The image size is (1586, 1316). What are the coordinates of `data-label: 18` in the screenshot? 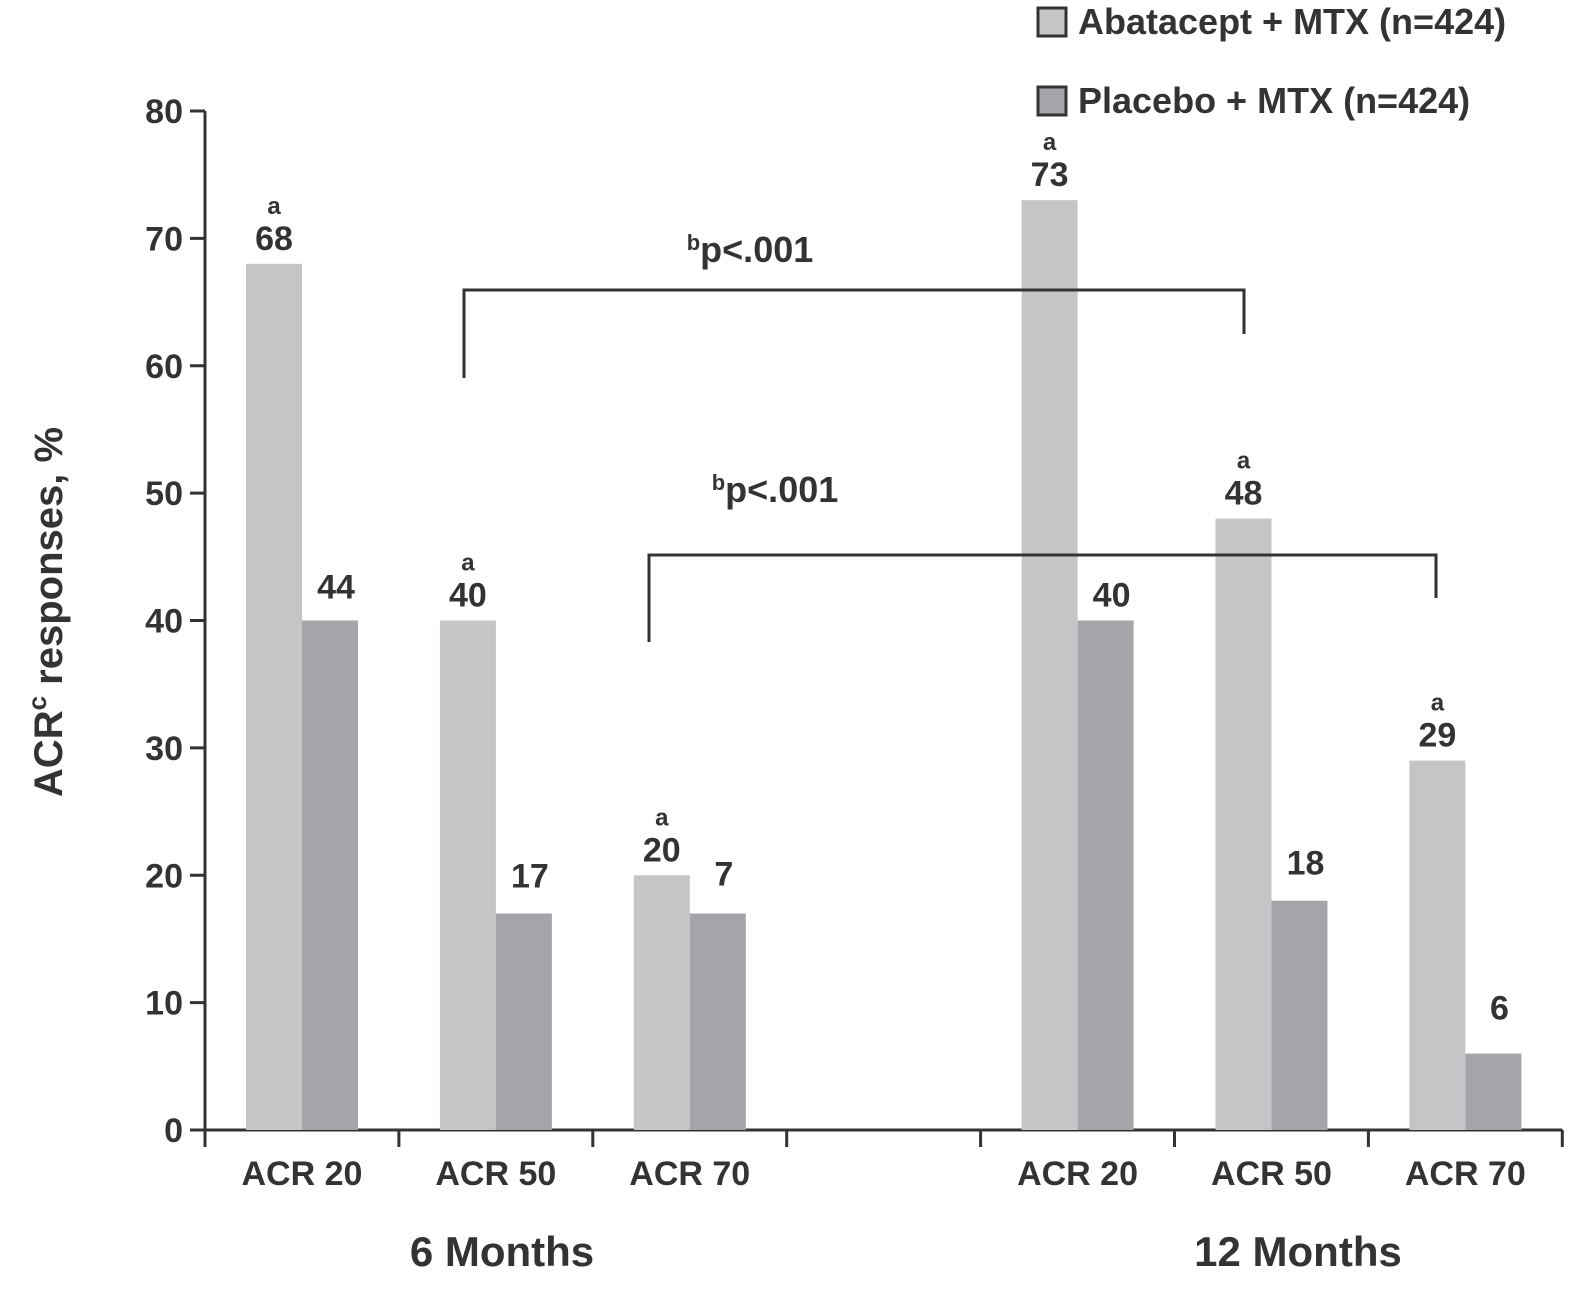 It's located at (1306, 864).